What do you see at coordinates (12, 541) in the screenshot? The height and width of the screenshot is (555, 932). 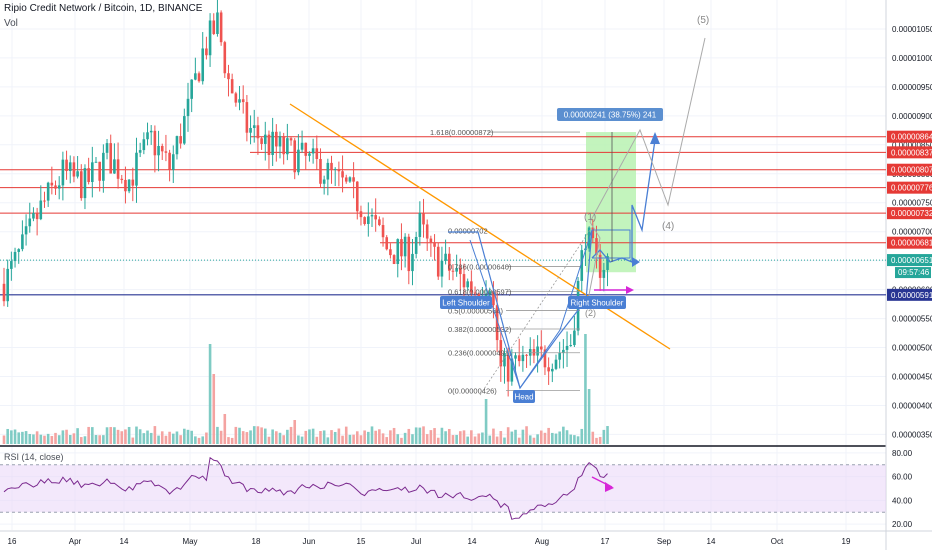 I see `x-tick-0: 16` at bounding box center [12, 541].